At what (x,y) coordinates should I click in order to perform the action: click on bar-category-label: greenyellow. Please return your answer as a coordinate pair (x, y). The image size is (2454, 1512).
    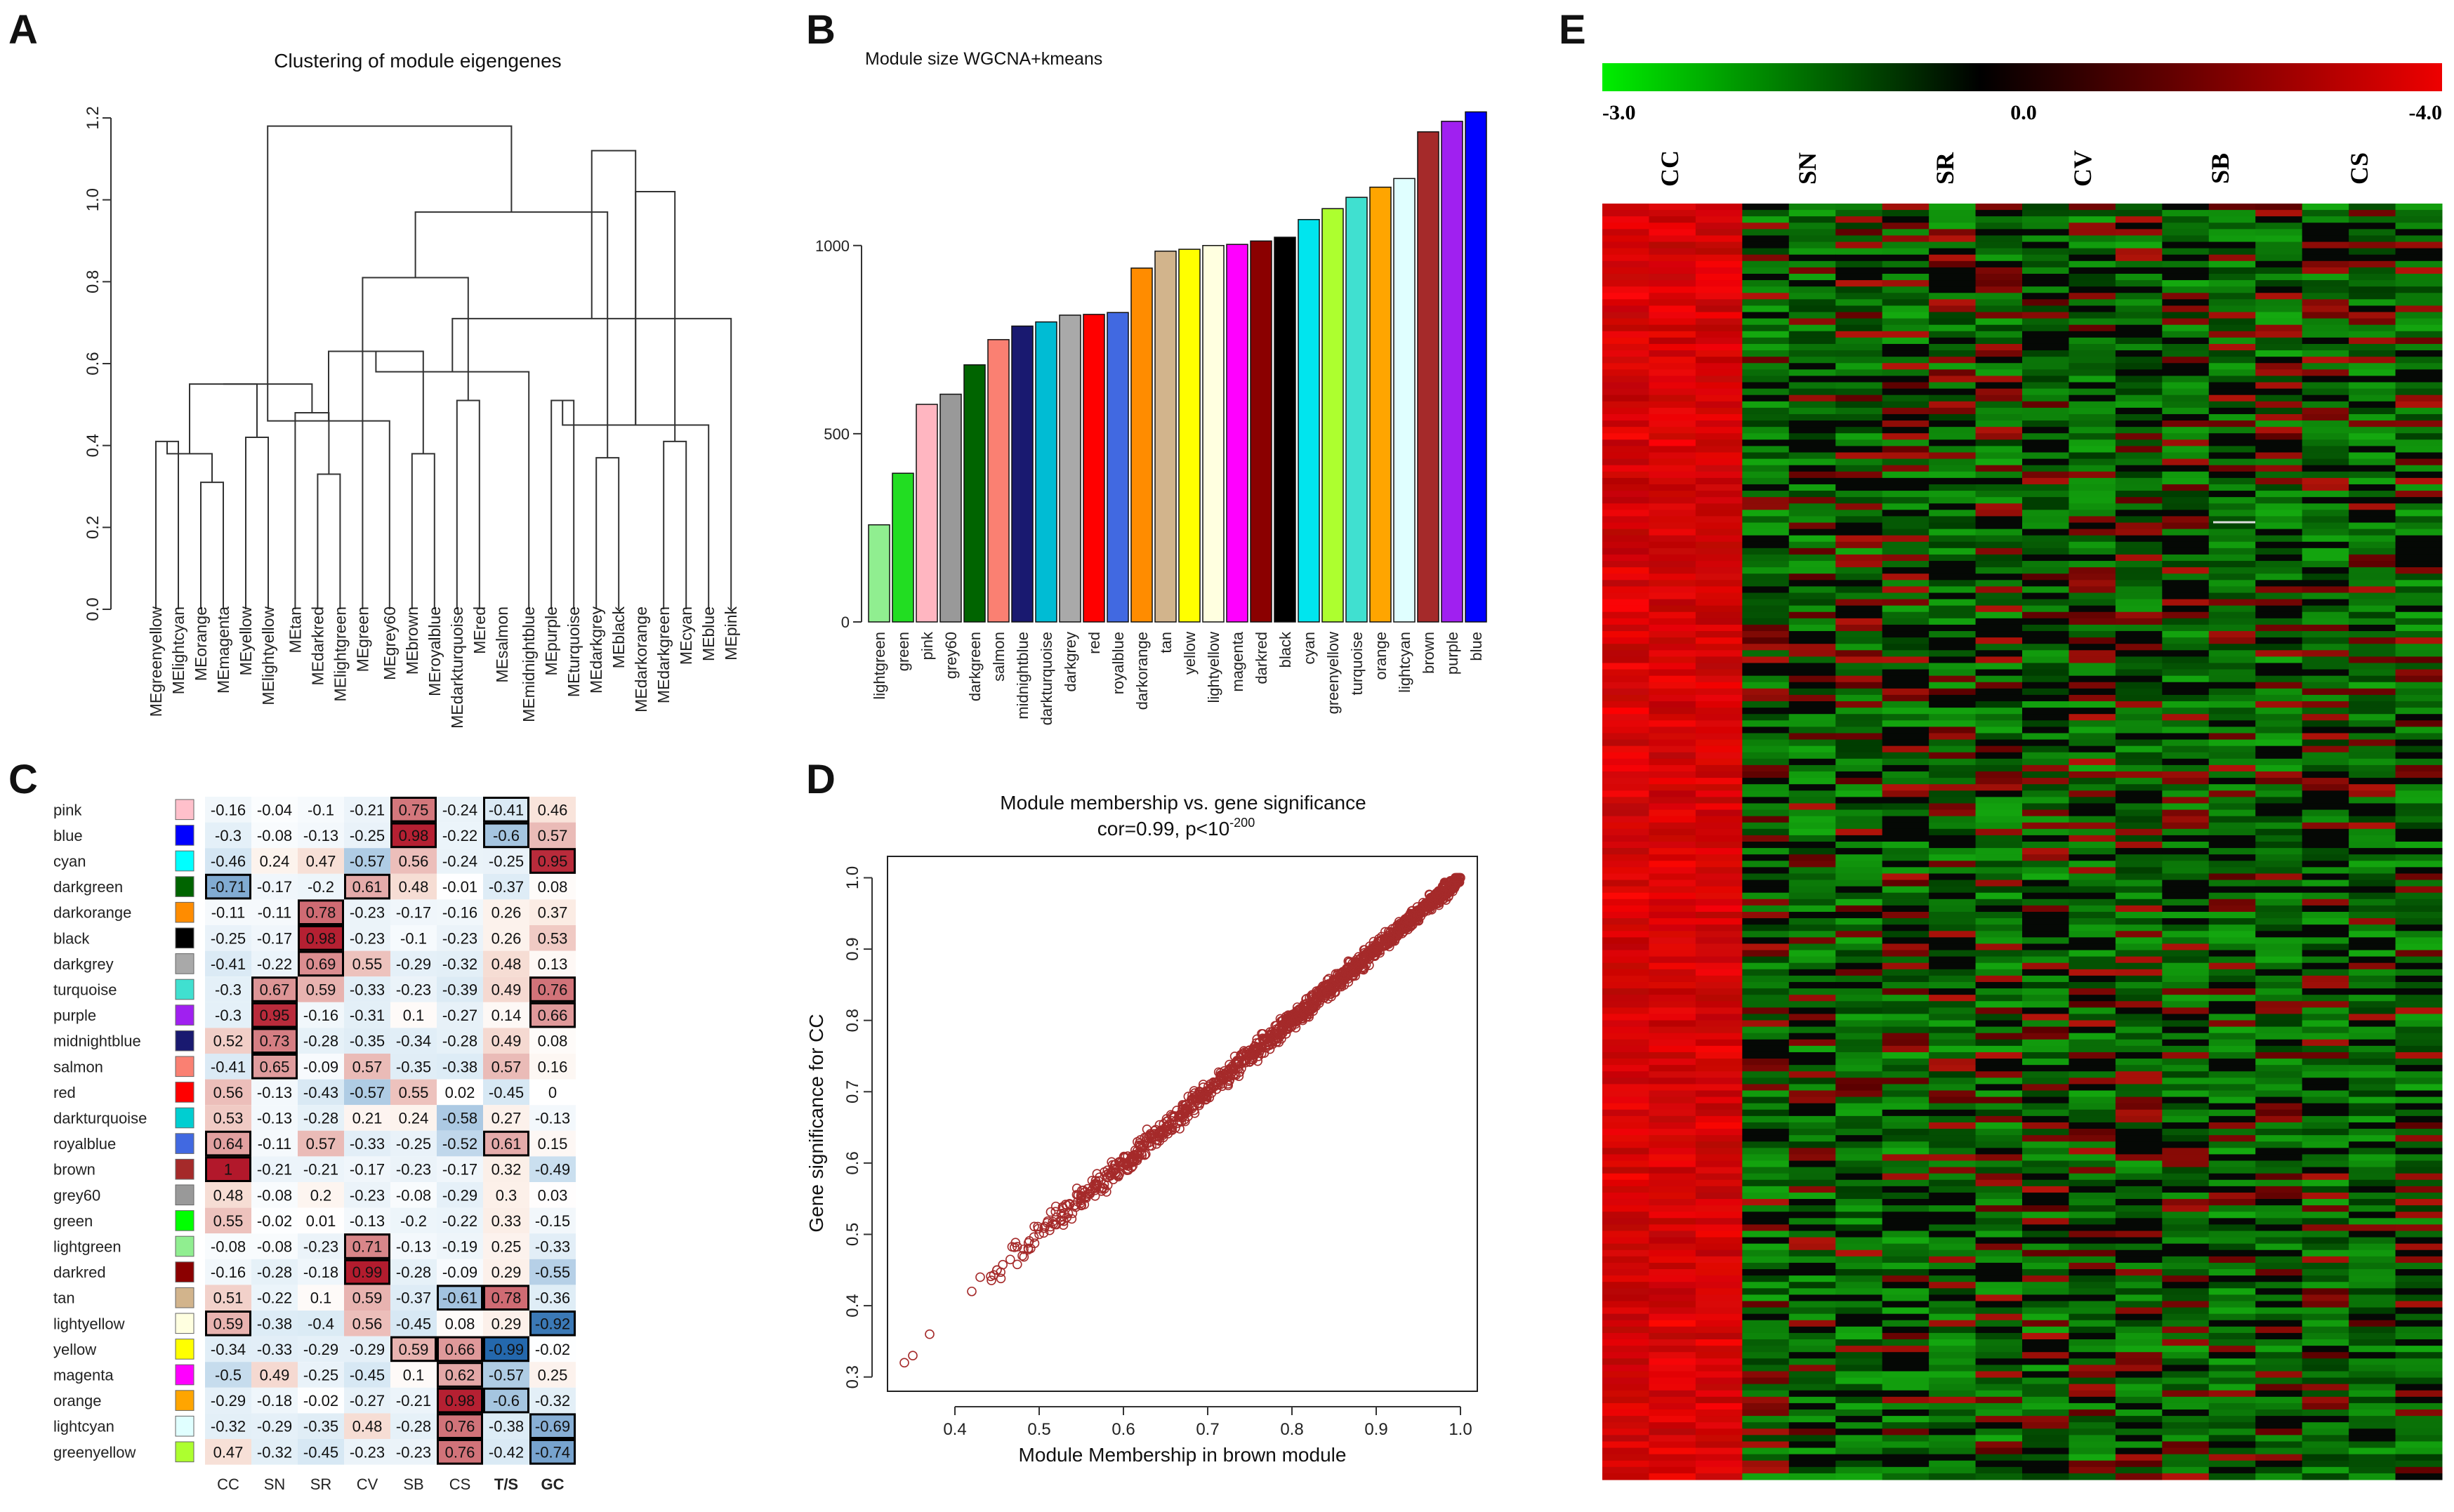
    Looking at the image, I should click on (1333, 673).